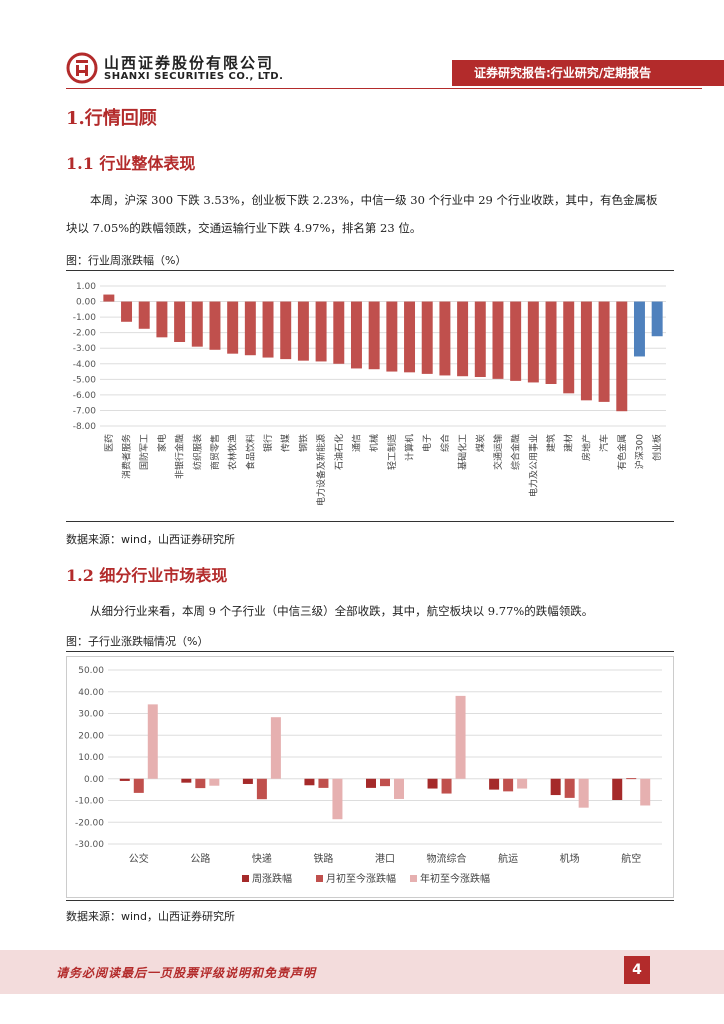  What do you see at coordinates (384, 88) in the screenshot?
I see `header-rule` at bounding box center [384, 88].